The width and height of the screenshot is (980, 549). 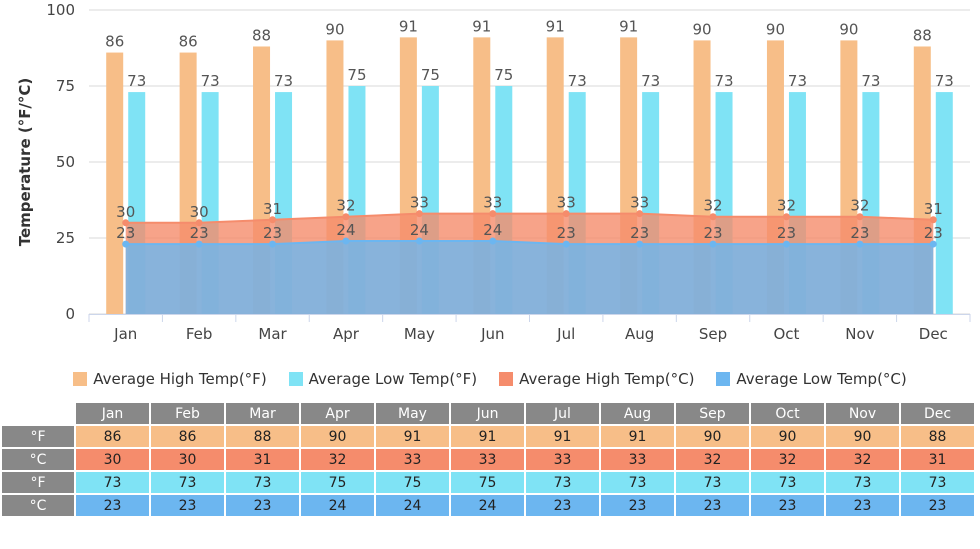 What do you see at coordinates (821, 379) in the screenshot?
I see `legend-label: Average Low Temp(°C)` at bounding box center [821, 379].